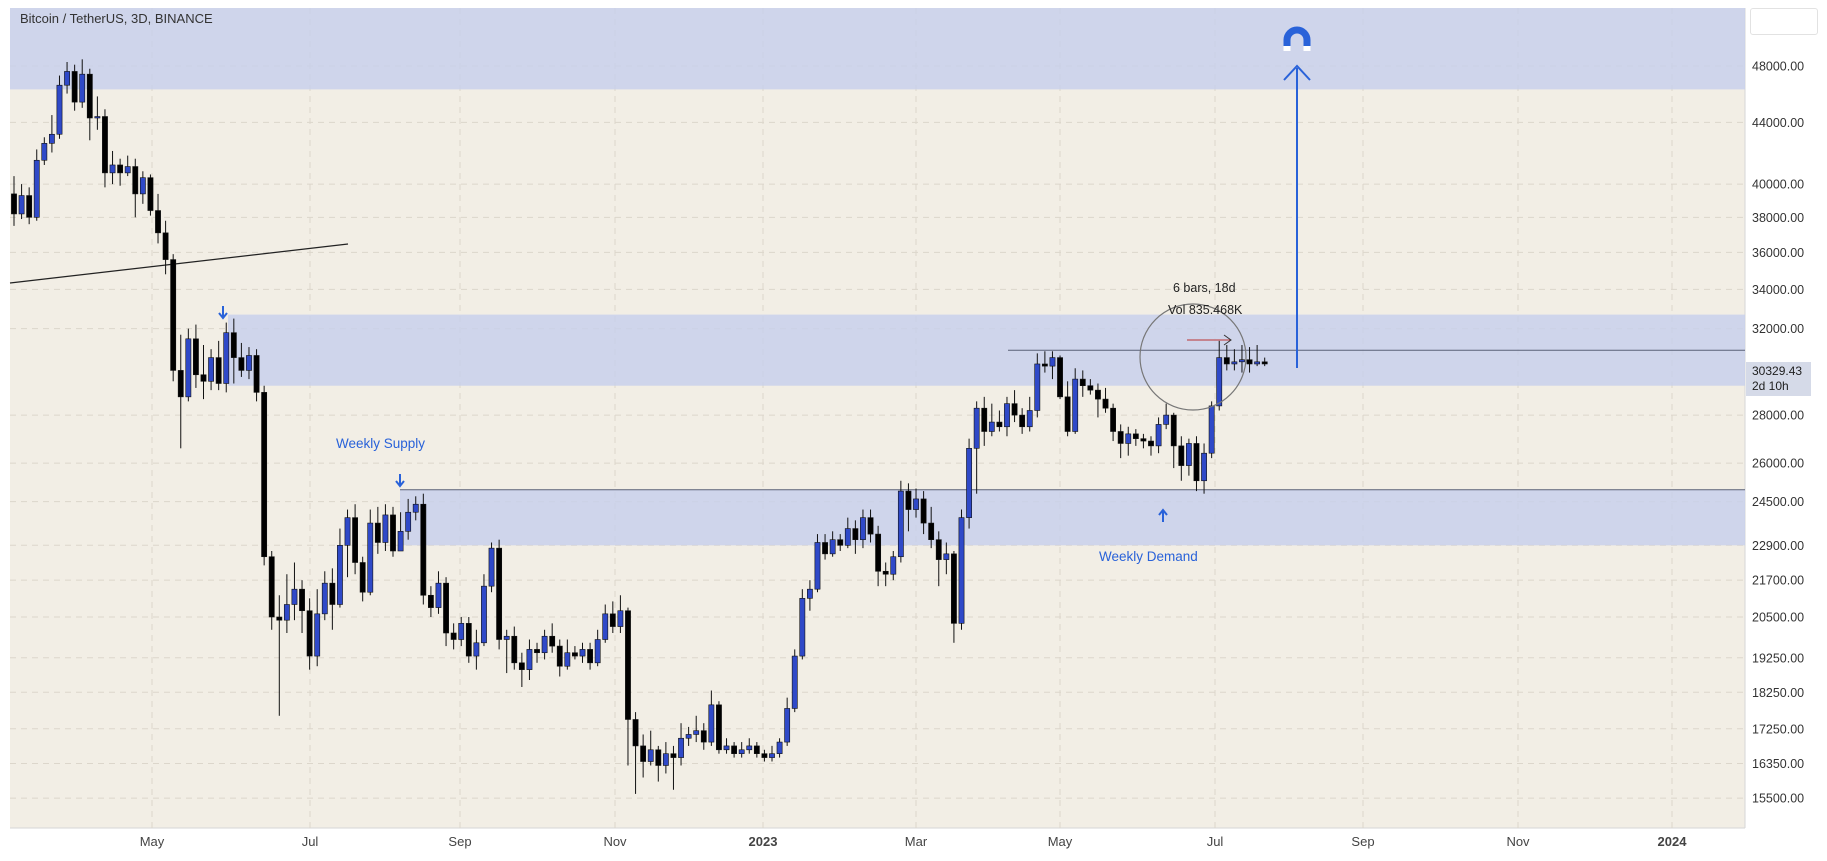 This screenshot has height=861, width=1827. What do you see at coordinates (1778, 693) in the screenshot?
I see `y-axis-tick-label: 18250.00` at bounding box center [1778, 693].